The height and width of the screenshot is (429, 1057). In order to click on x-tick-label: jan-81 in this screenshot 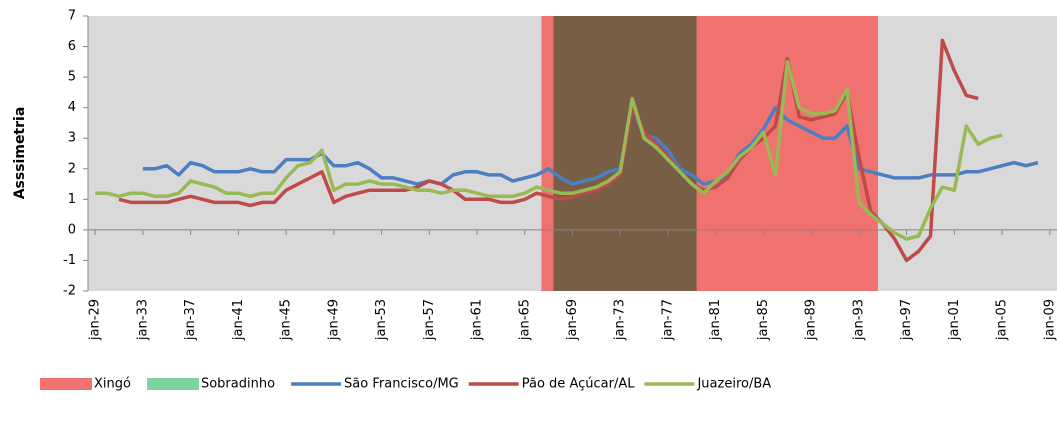, I will do `click(715, 320)`.